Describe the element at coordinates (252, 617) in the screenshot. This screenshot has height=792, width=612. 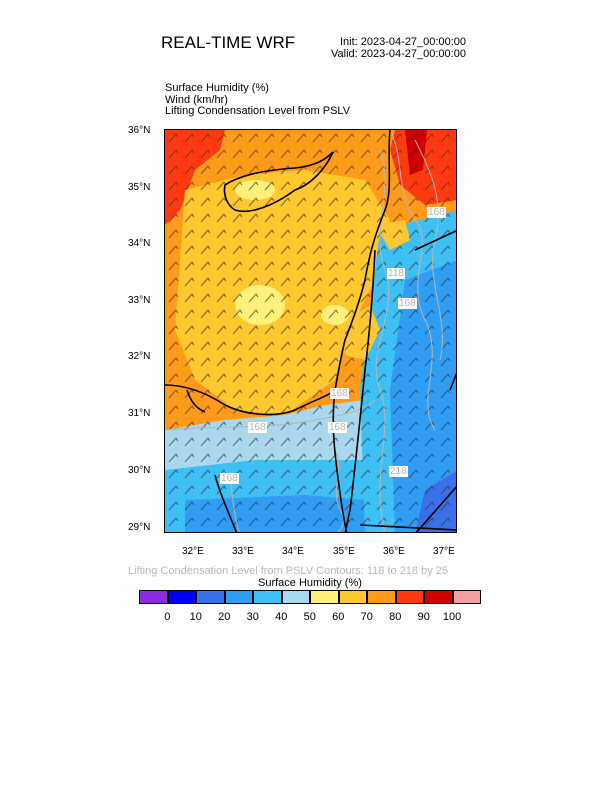
I see `colorbar-label: 30` at that location.